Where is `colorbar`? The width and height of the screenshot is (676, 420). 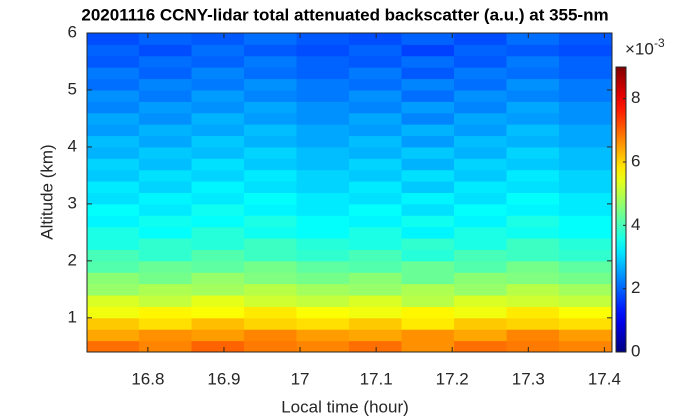
colorbar is located at coordinates (621, 209).